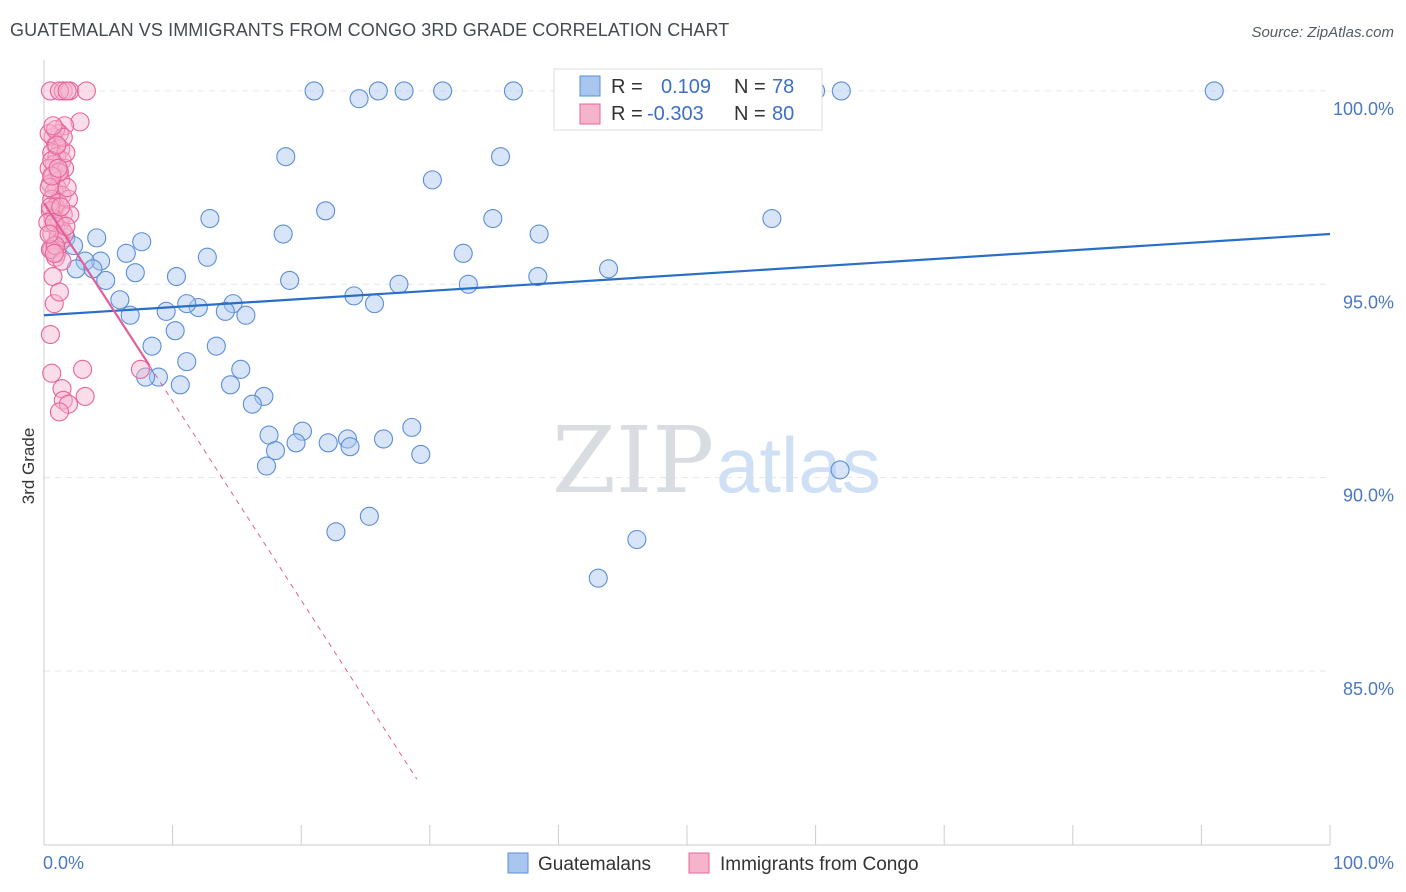 This screenshot has width=1406, height=892. I want to click on legend-r-label-1: R =, so click(627, 87).